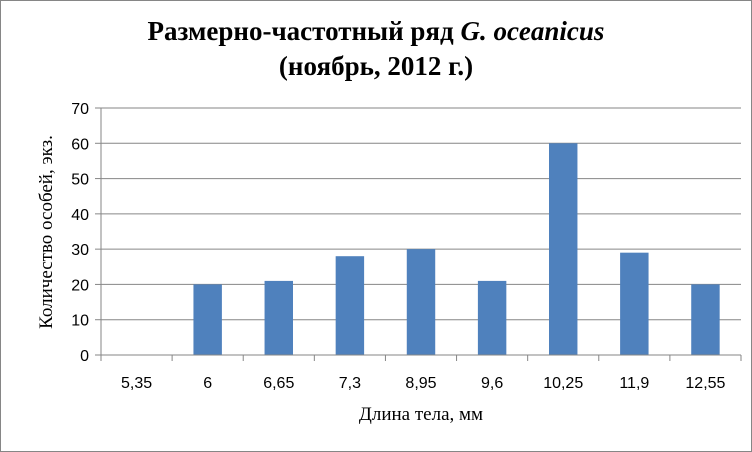 This screenshot has width=752, height=452. I want to click on x-tick-label: 8,95, so click(420, 383).